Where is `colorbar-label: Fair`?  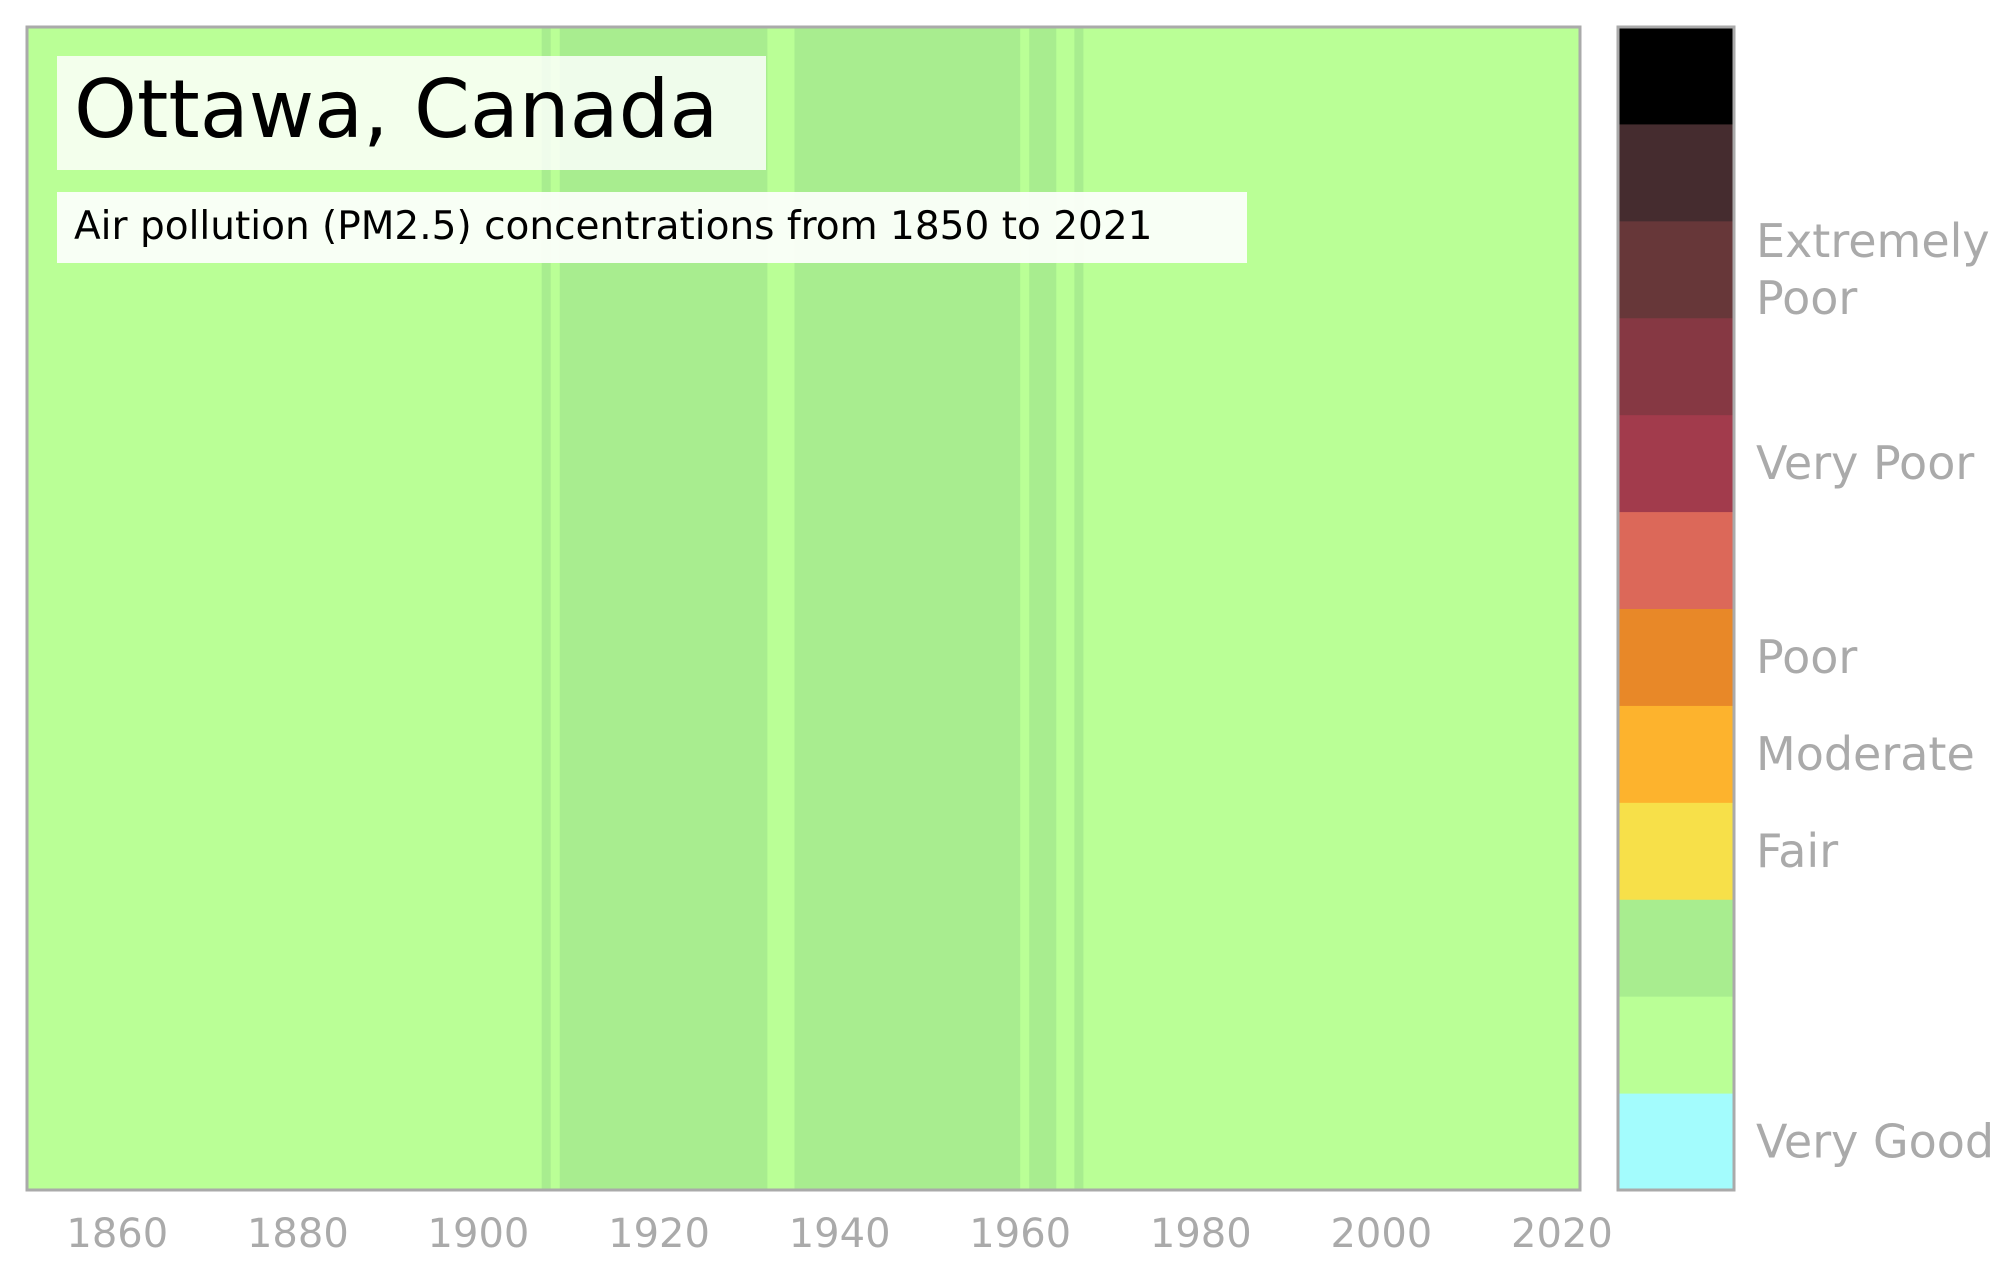 colorbar-label: Fair is located at coordinates (1797, 851).